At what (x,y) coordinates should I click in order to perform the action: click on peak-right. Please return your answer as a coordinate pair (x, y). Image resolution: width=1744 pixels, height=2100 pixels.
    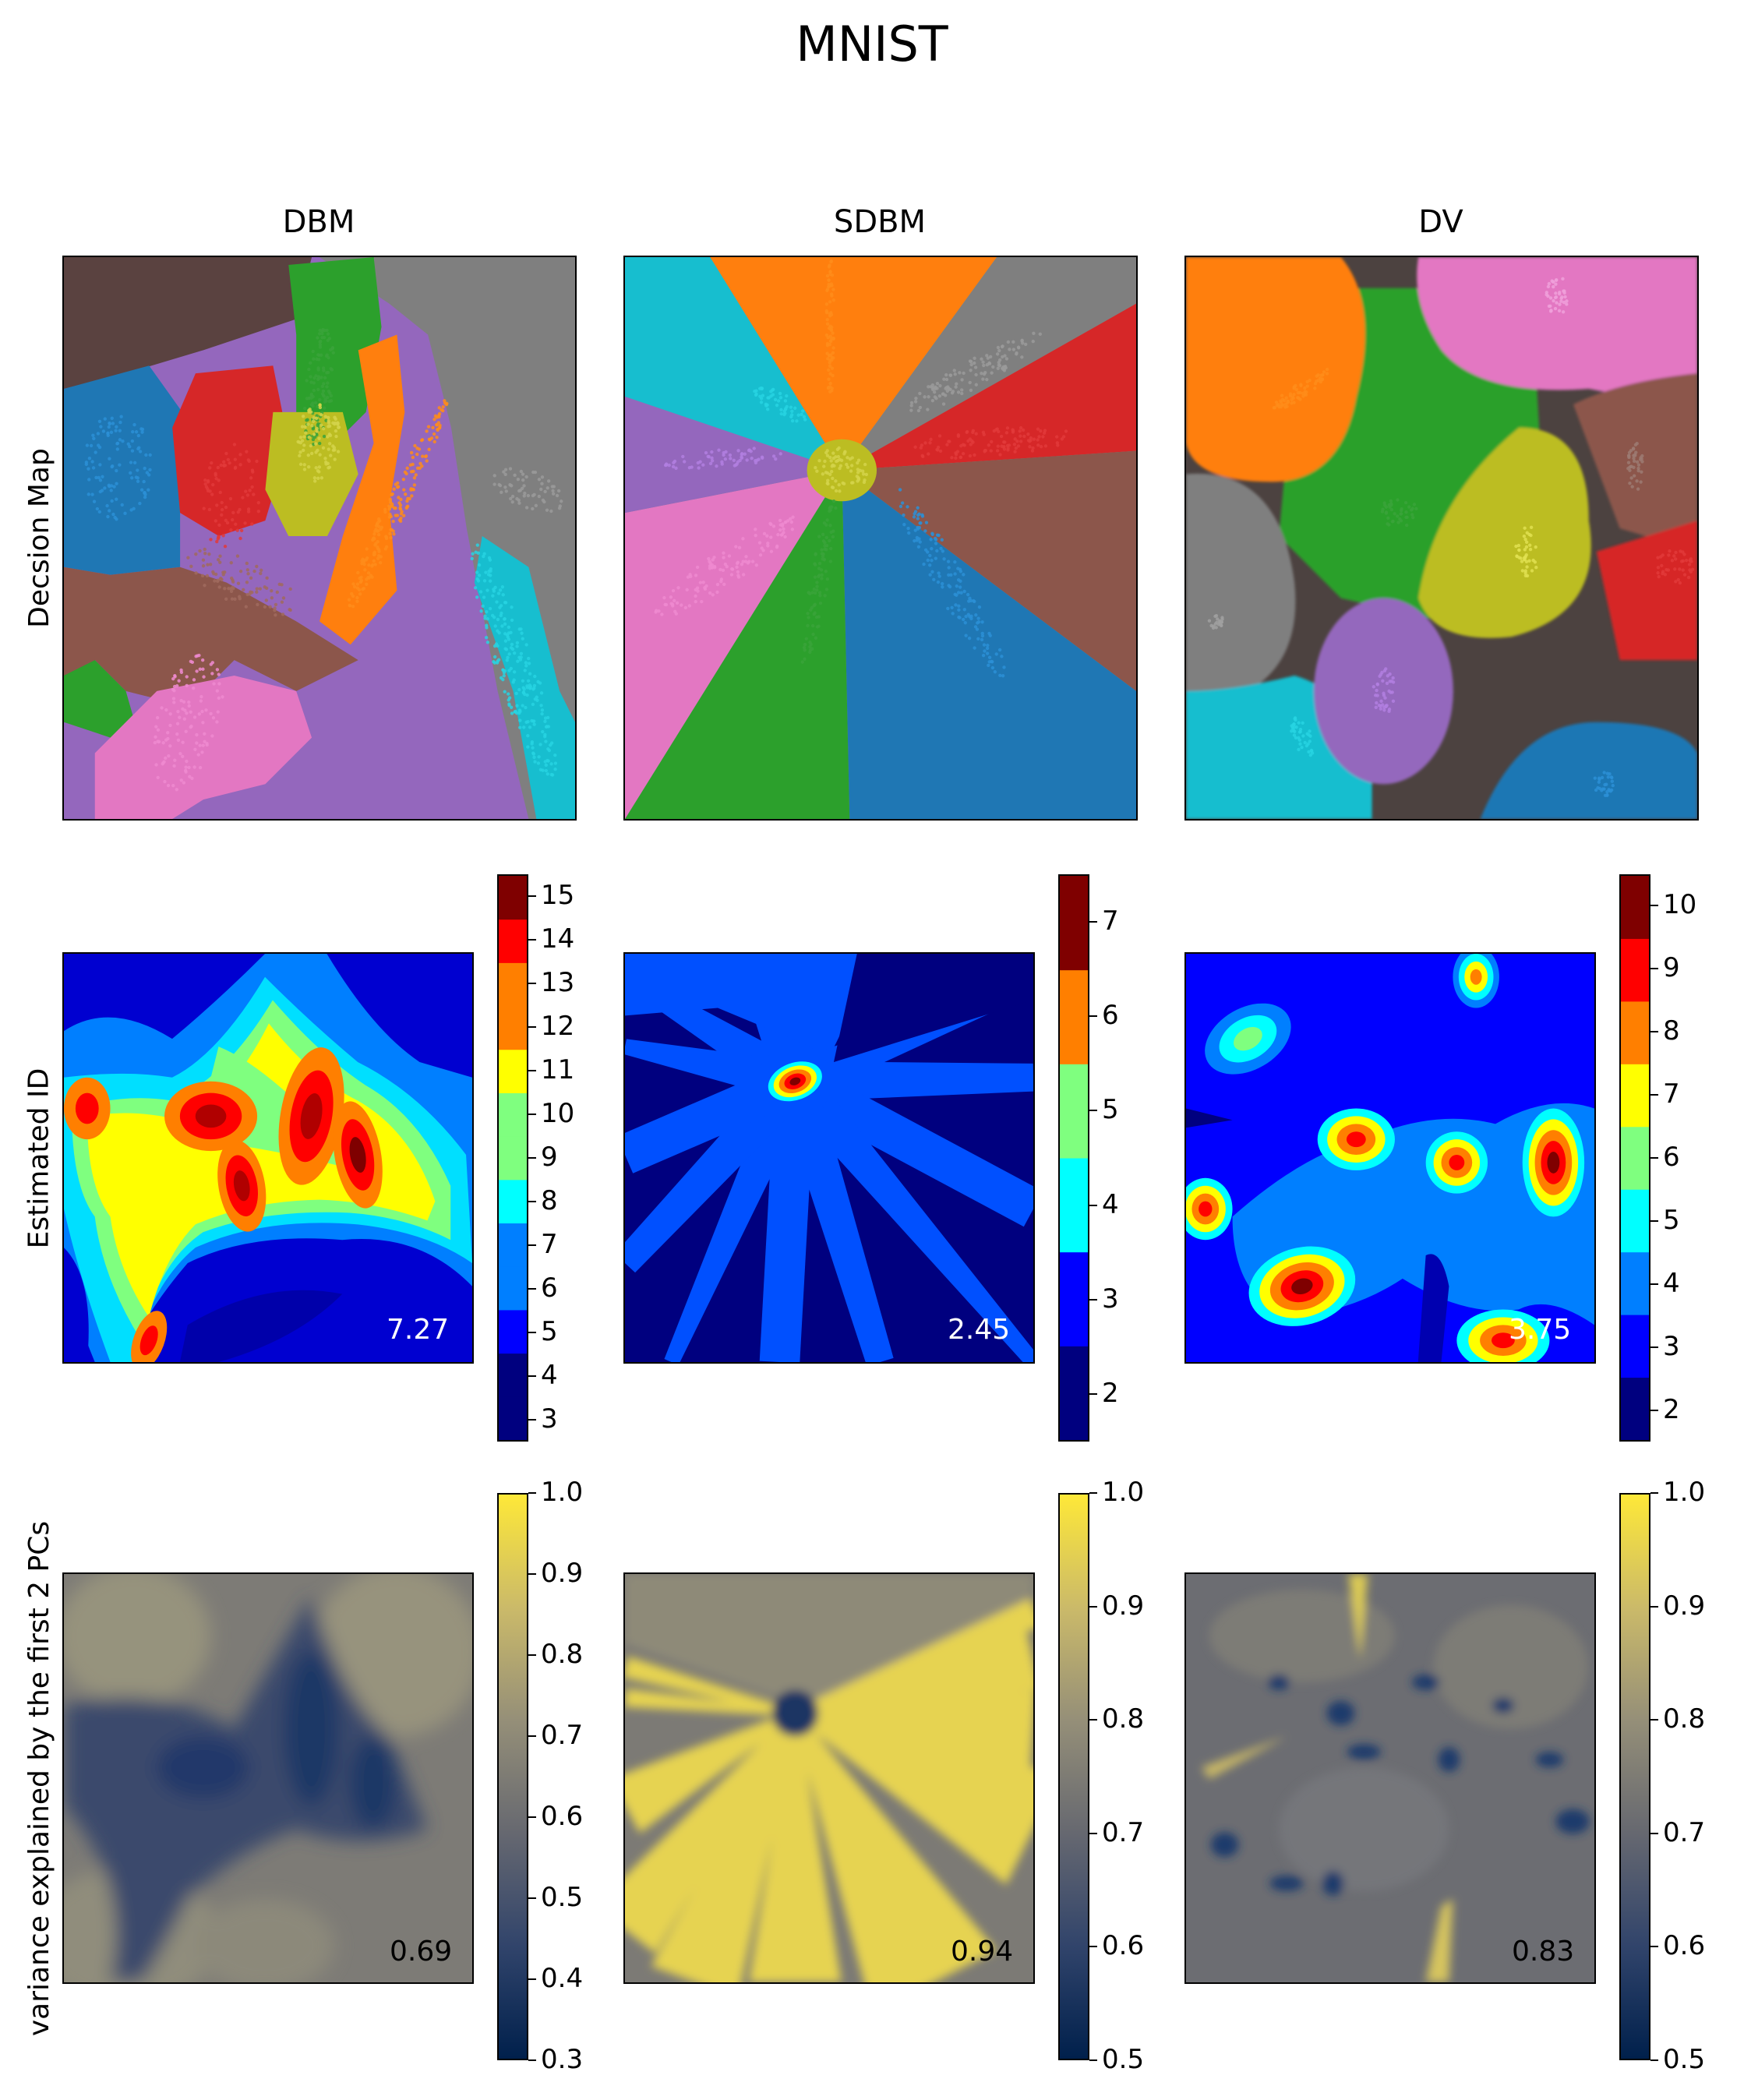
    Looking at the image, I should click on (358, 1155).